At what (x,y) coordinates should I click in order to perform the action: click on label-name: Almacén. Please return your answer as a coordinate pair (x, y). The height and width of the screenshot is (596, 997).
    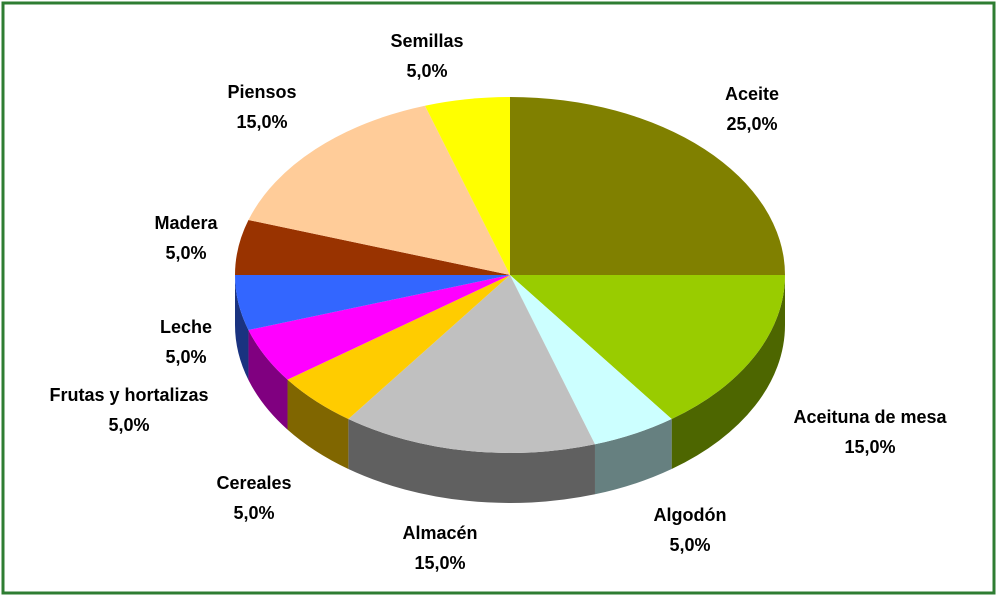
    Looking at the image, I should click on (439, 533).